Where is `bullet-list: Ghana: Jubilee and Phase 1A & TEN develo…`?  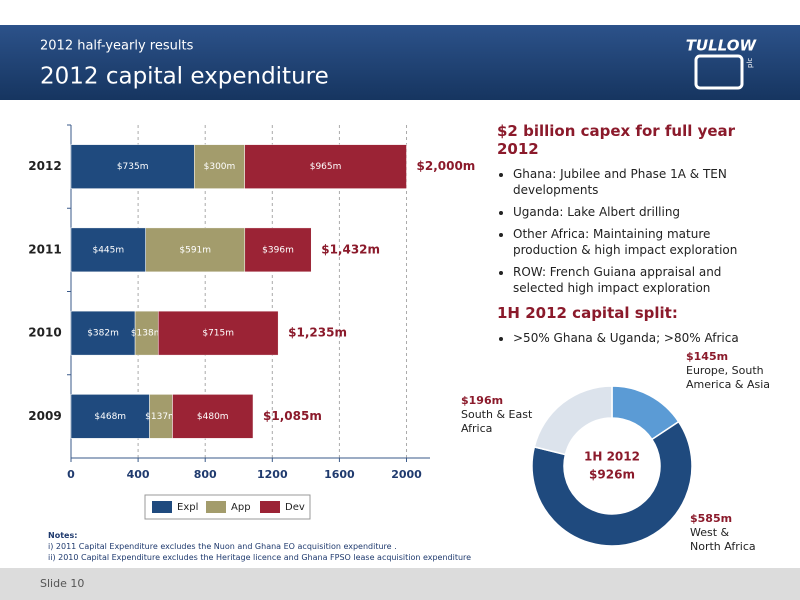
bullet-list: Ghana: Jubilee and Phase 1A & TEN develo… is located at coordinates (634, 231).